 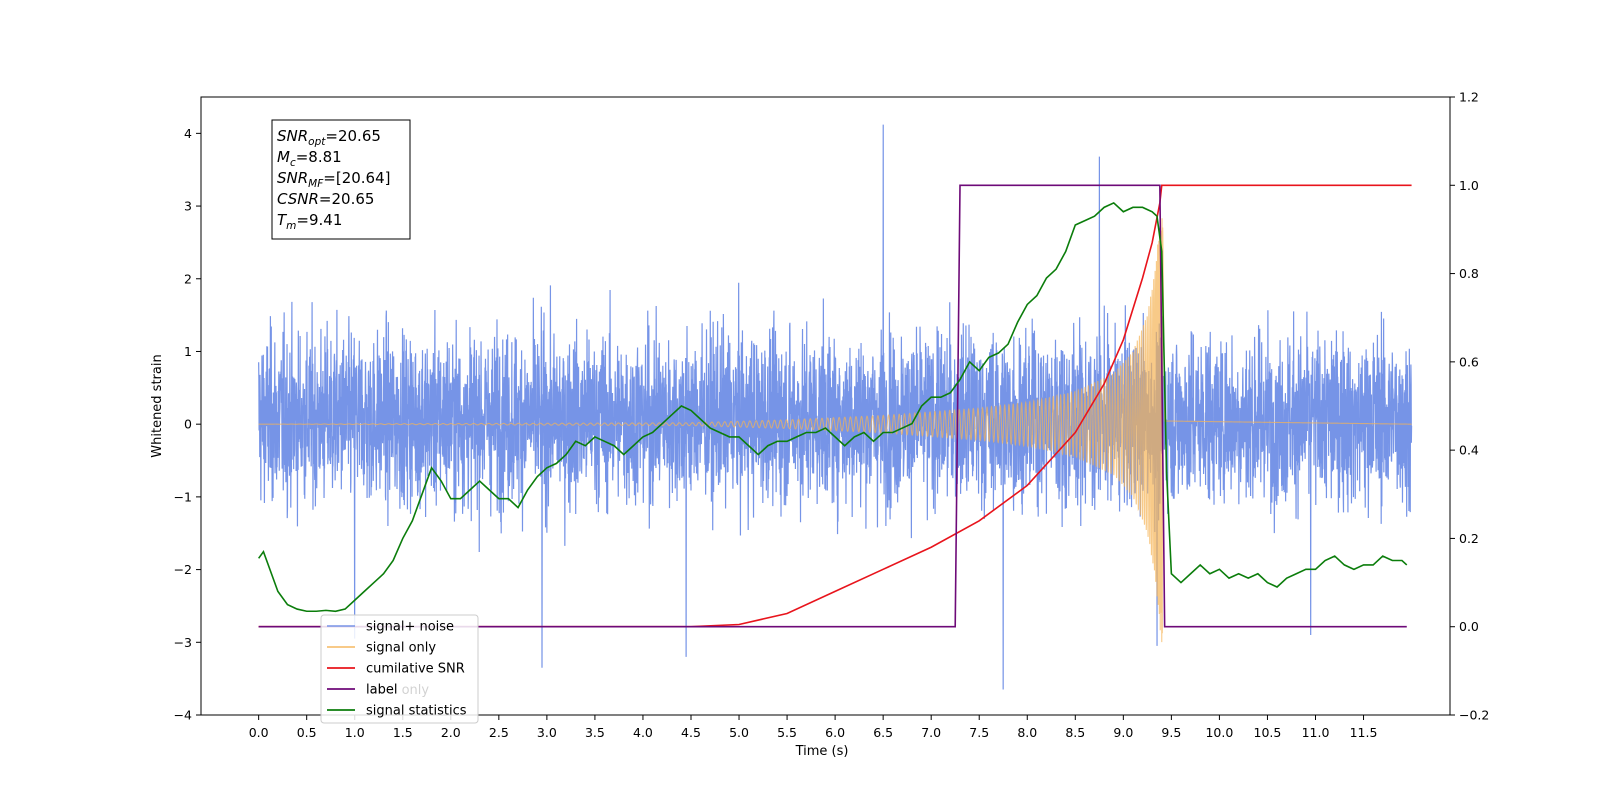 I want to click on annotation-value: =9.41, so click(x=319, y=220).